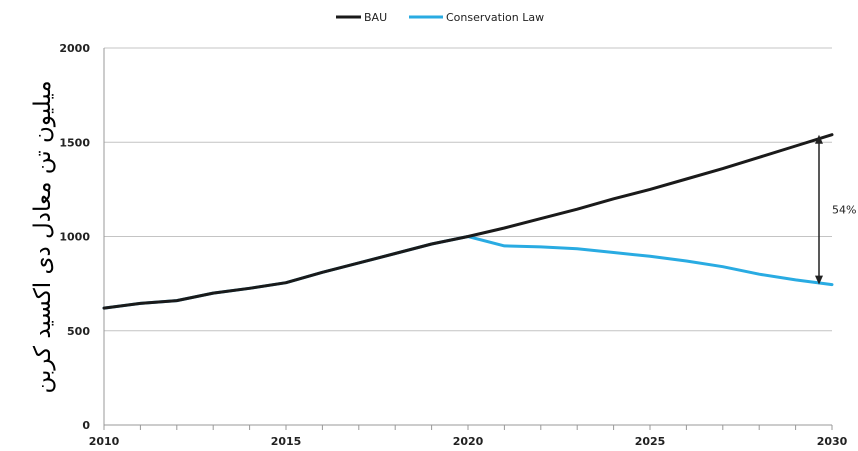  Describe the element at coordinates (440, 17) in the screenshot. I see `legend: BAU Conservation Law` at that location.